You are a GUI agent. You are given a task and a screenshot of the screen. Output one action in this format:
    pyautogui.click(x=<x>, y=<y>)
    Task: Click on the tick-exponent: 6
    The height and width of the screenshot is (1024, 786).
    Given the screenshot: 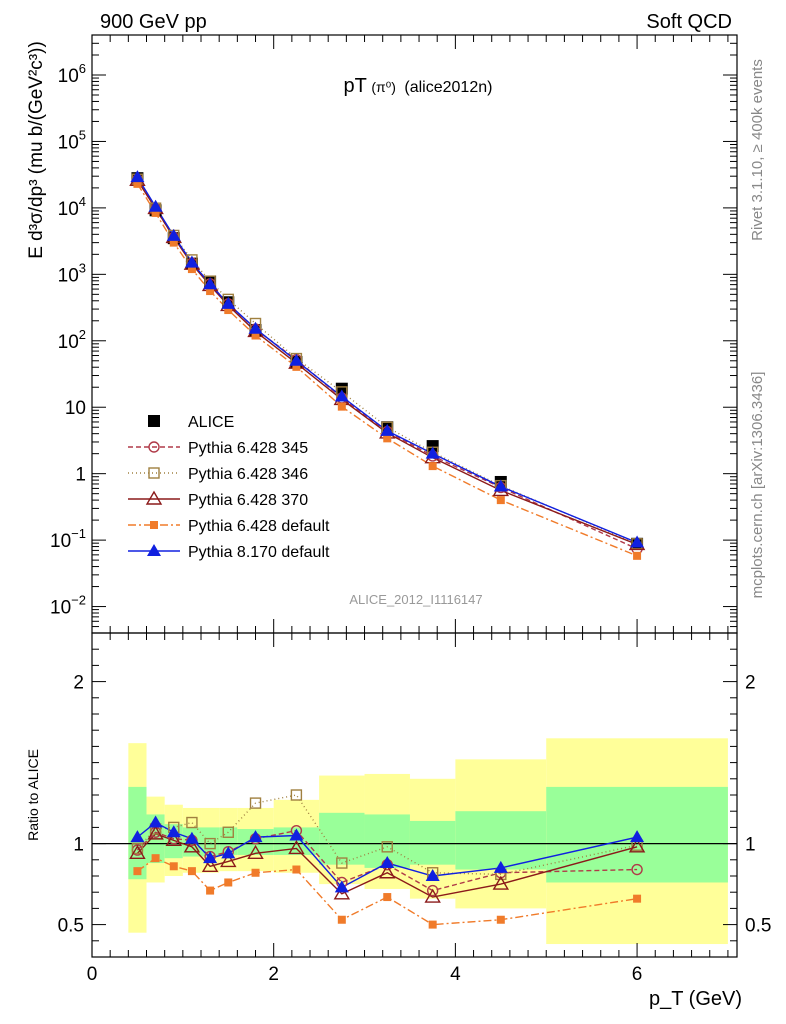 What is the action you would take?
    pyautogui.click(x=82, y=68)
    